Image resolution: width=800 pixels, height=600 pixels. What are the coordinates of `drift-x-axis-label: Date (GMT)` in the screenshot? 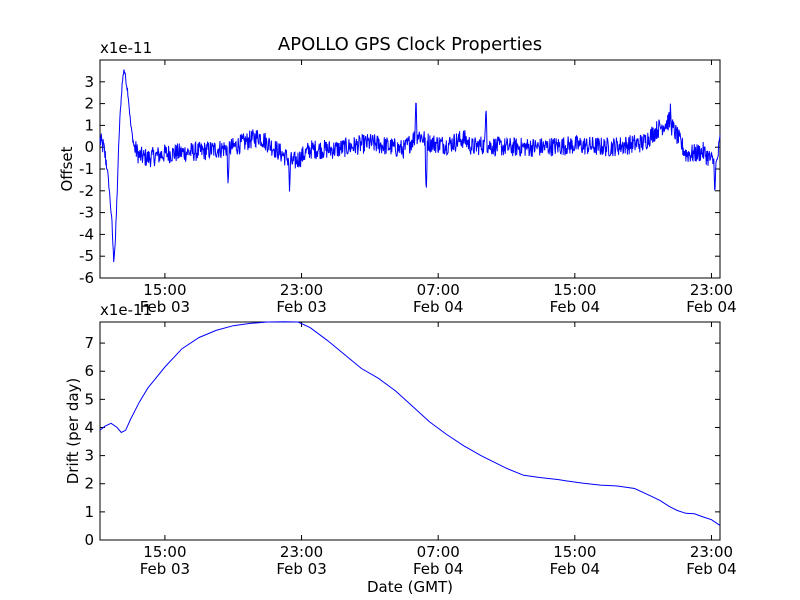 It's located at (410, 587).